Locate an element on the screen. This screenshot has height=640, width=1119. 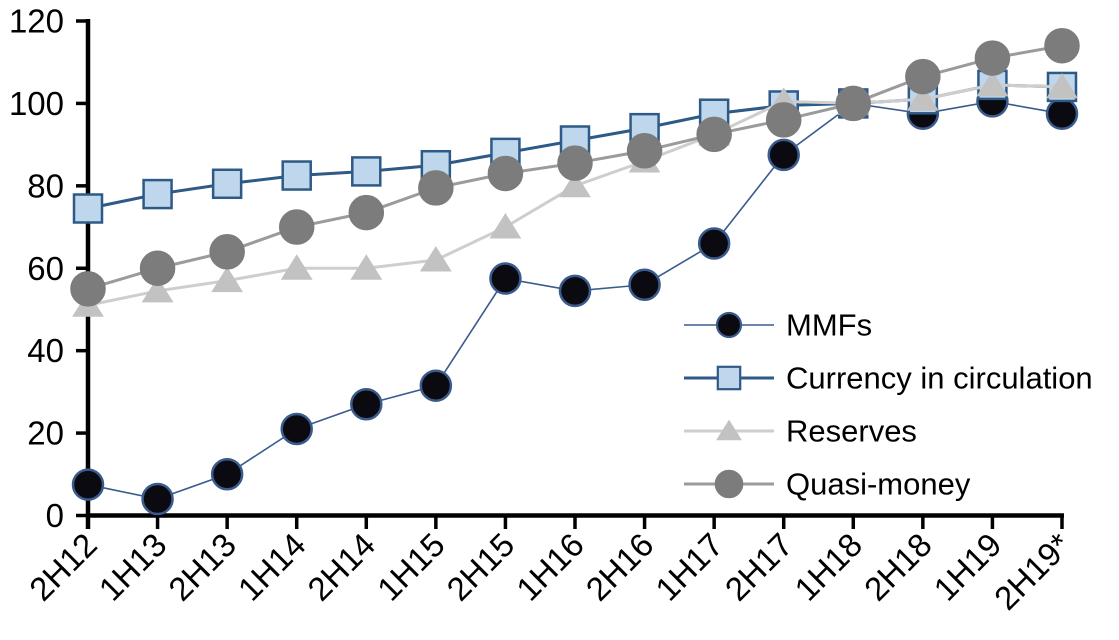
point-reserves-2h14 is located at coordinates (366, 267).